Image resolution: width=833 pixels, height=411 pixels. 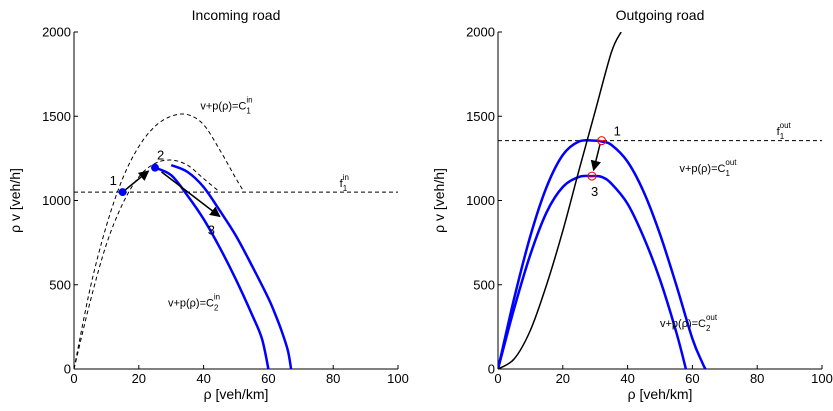 What do you see at coordinates (617, 131) in the screenshot?
I see `chart-2-point-label: 1` at bounding box center [617, 131].